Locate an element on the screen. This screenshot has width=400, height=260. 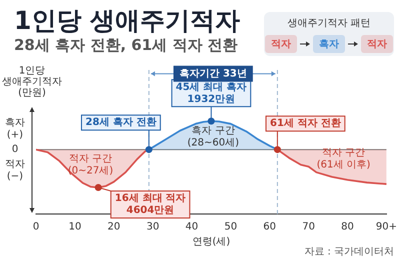
text: 적자 (−) is located at coordinates (15, 170).